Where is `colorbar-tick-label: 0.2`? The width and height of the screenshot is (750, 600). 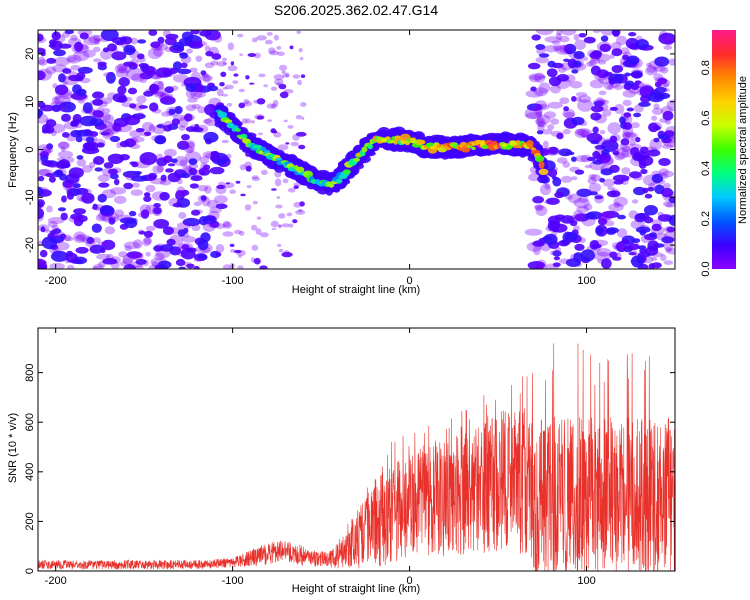
colorbar-tick-label: 0.2 is located at coordinates (706, 218).